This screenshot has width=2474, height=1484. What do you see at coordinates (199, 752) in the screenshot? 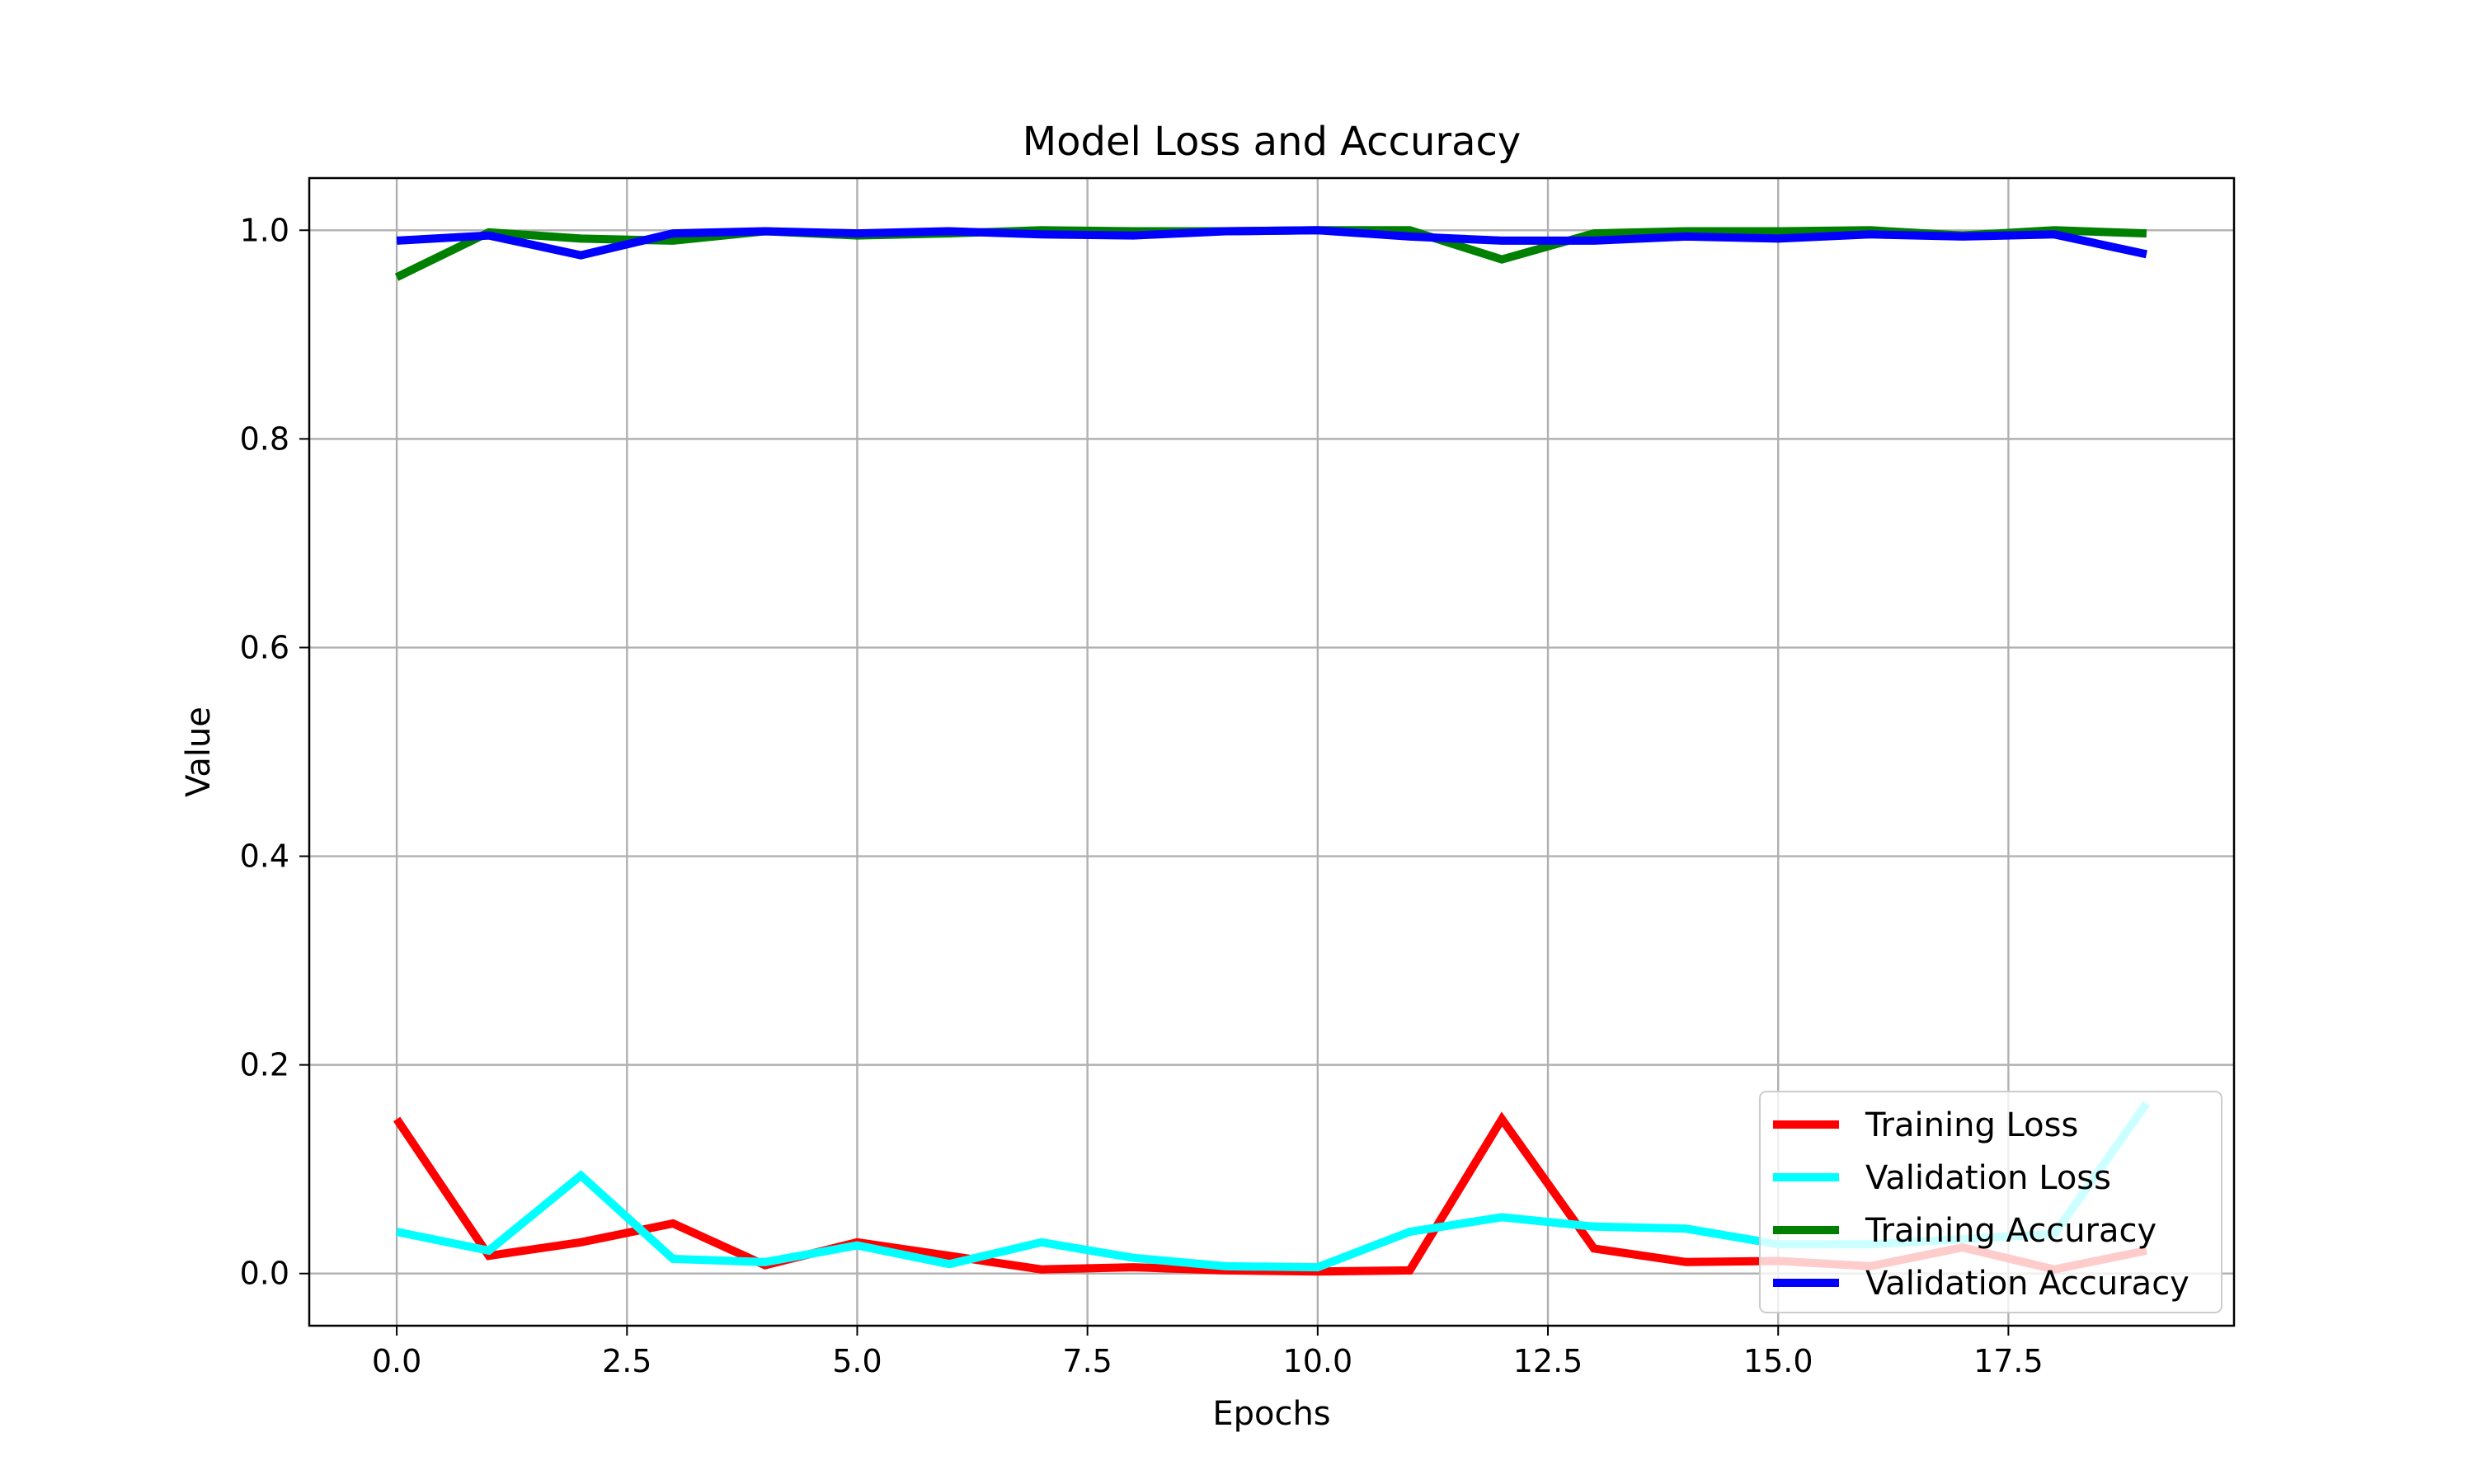
I see `y-axis-label: Value` at bounding box center [199, 752].